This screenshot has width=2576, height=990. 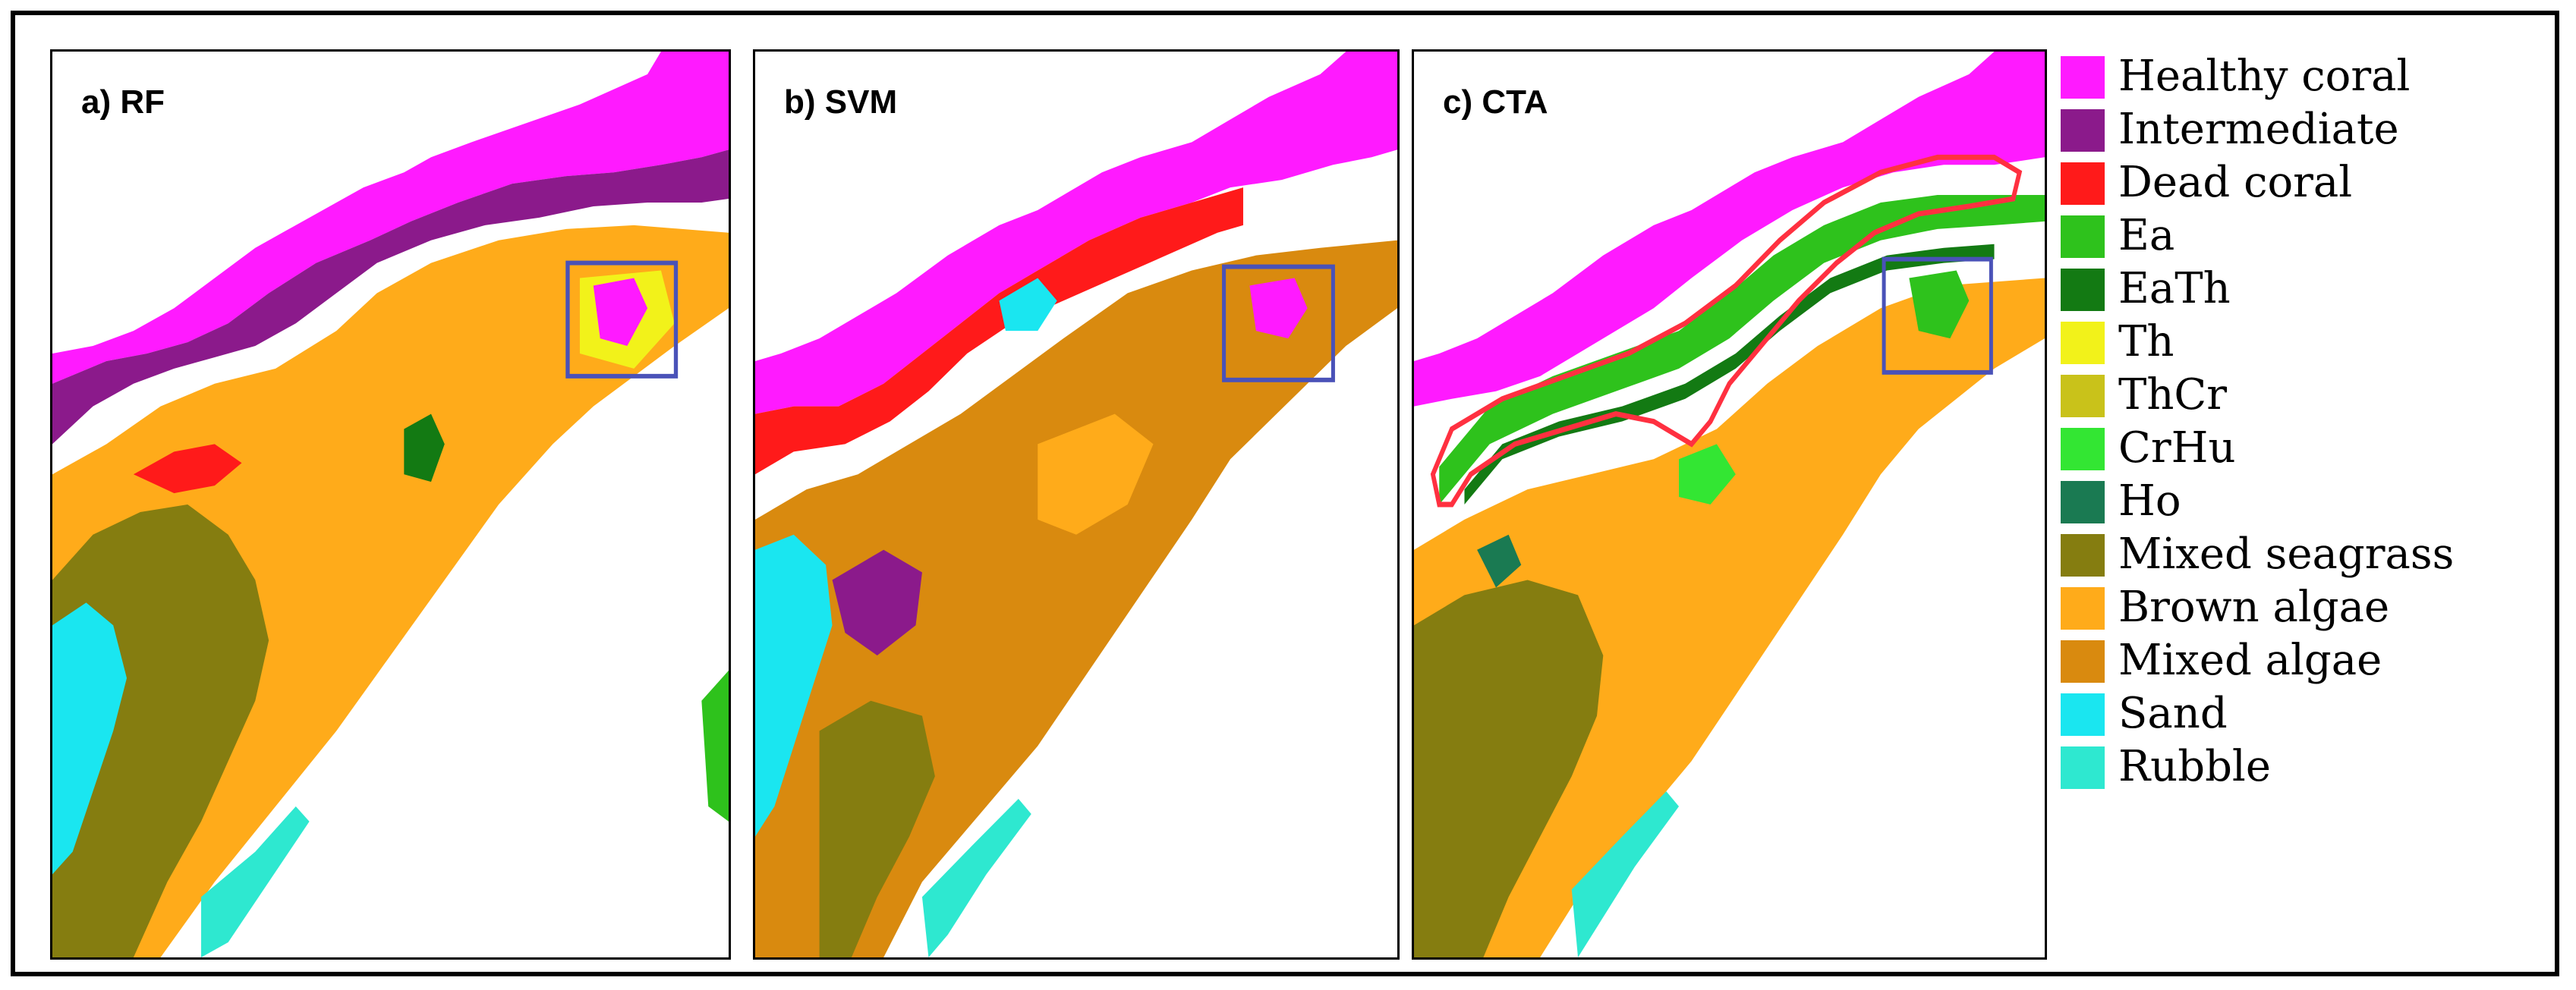 What do you see at coordinates (877, 602) in the screenshot?
I see `intermediate-patch` at bounding box center [877, 602].